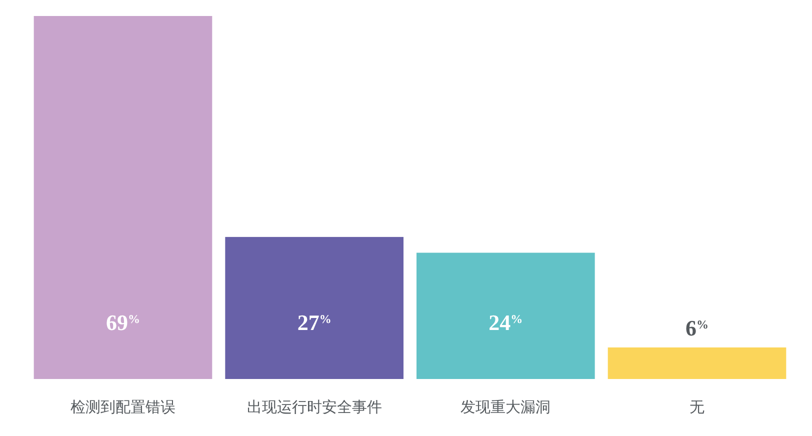 This screenshot has height=436, width=812. I want to click on x-tick-label: 无, so click(697, 407).